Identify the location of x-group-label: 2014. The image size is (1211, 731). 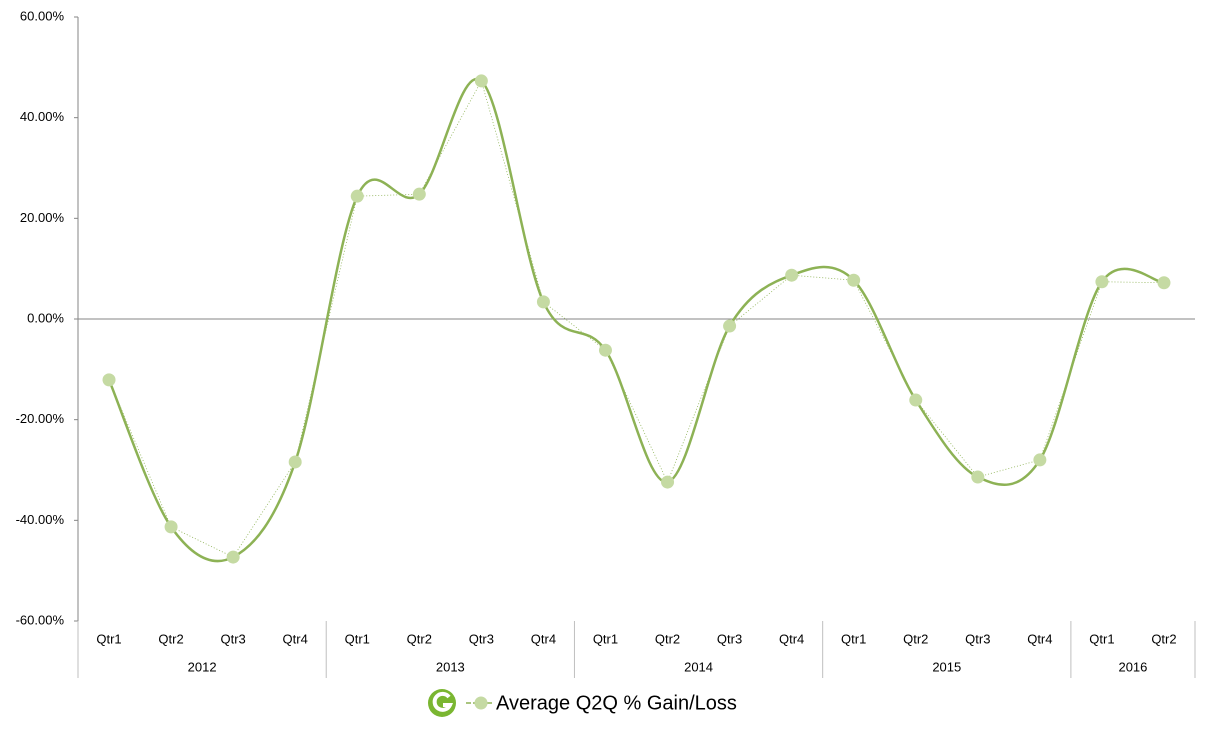
(698, 666).